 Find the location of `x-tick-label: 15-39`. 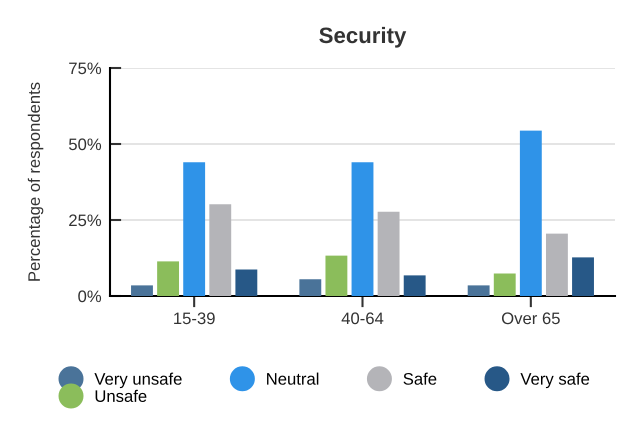

x-tick-label: 15-39 is located at coordinates (194, 318).